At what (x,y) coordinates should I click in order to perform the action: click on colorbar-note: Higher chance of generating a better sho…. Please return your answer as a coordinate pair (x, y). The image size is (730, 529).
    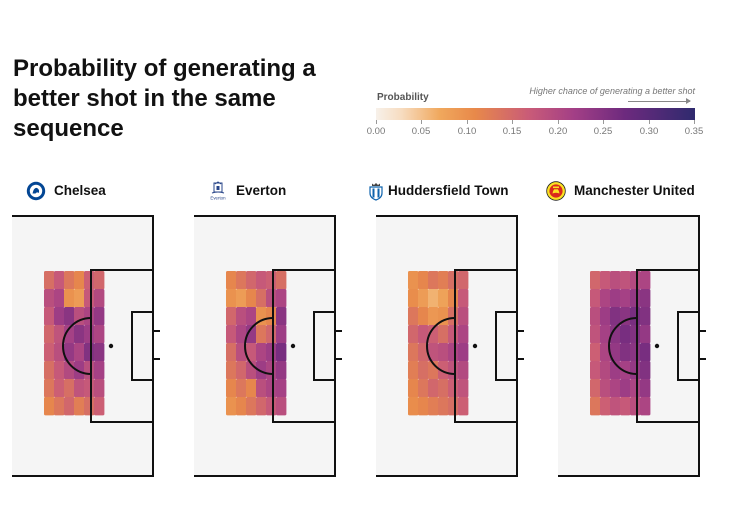
    Looking at the image, I should click on (612, 91).